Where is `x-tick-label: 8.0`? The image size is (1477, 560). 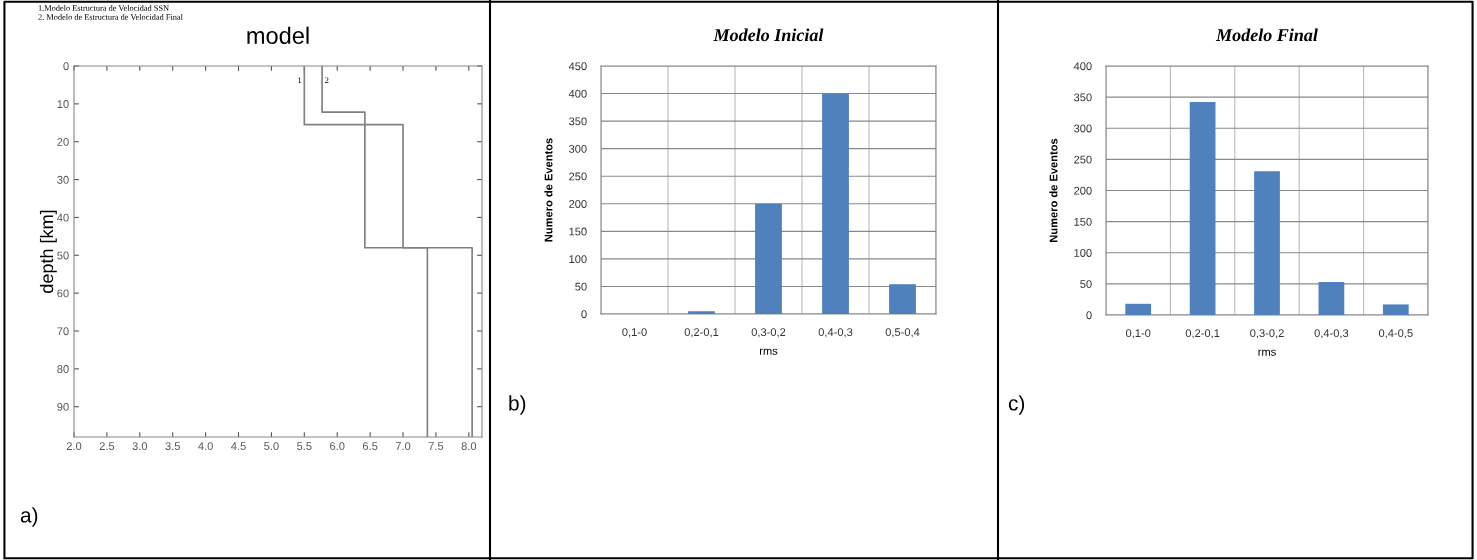
x-tick-label: 8.0 is located at coordinates (469, 446).